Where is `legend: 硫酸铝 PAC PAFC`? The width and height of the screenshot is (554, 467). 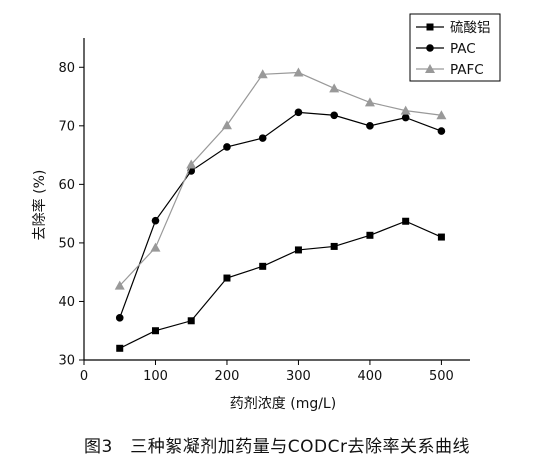
legend: 硫酸铝 PAC PAFC is located at coordinates (455, 47).